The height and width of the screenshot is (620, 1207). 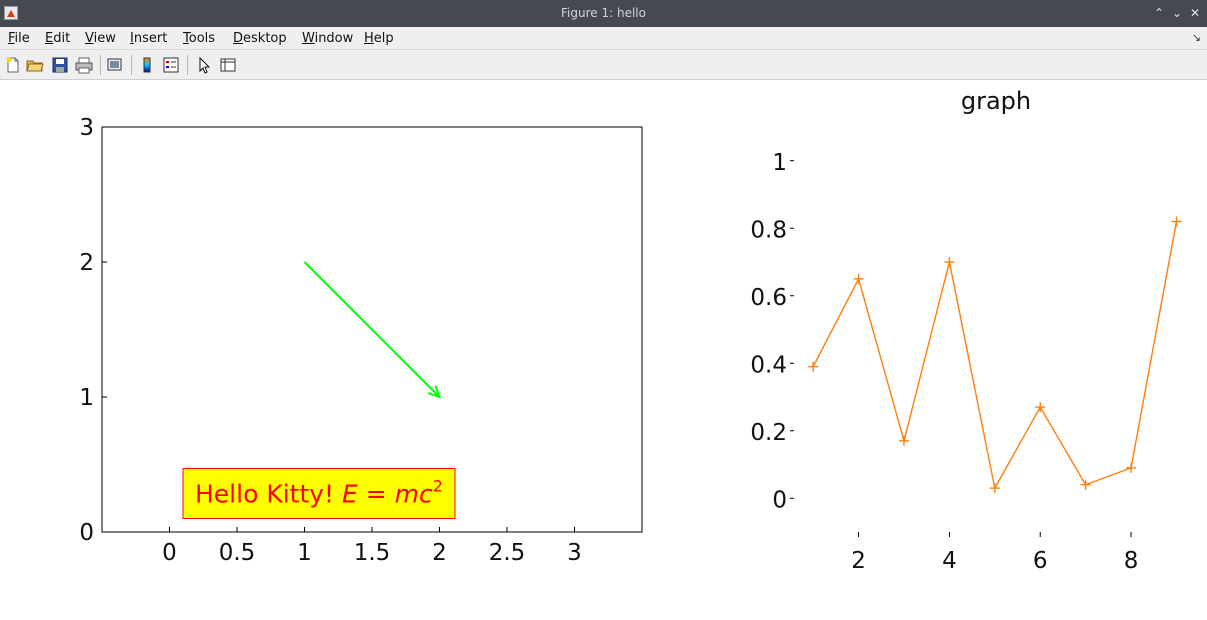 I want to click on annotation-text-plain: Hello Kitty!, so click(x=268, y=494).